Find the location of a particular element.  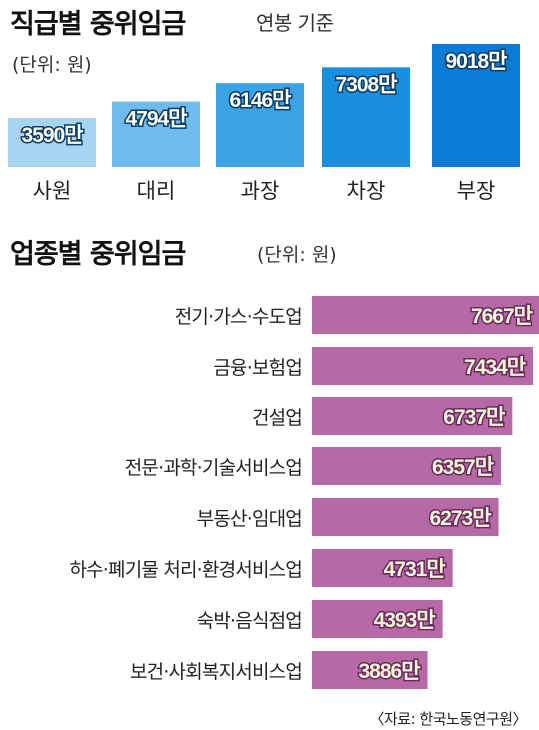

industry-value-label: 6737만 is located at coordinates (474, 417).